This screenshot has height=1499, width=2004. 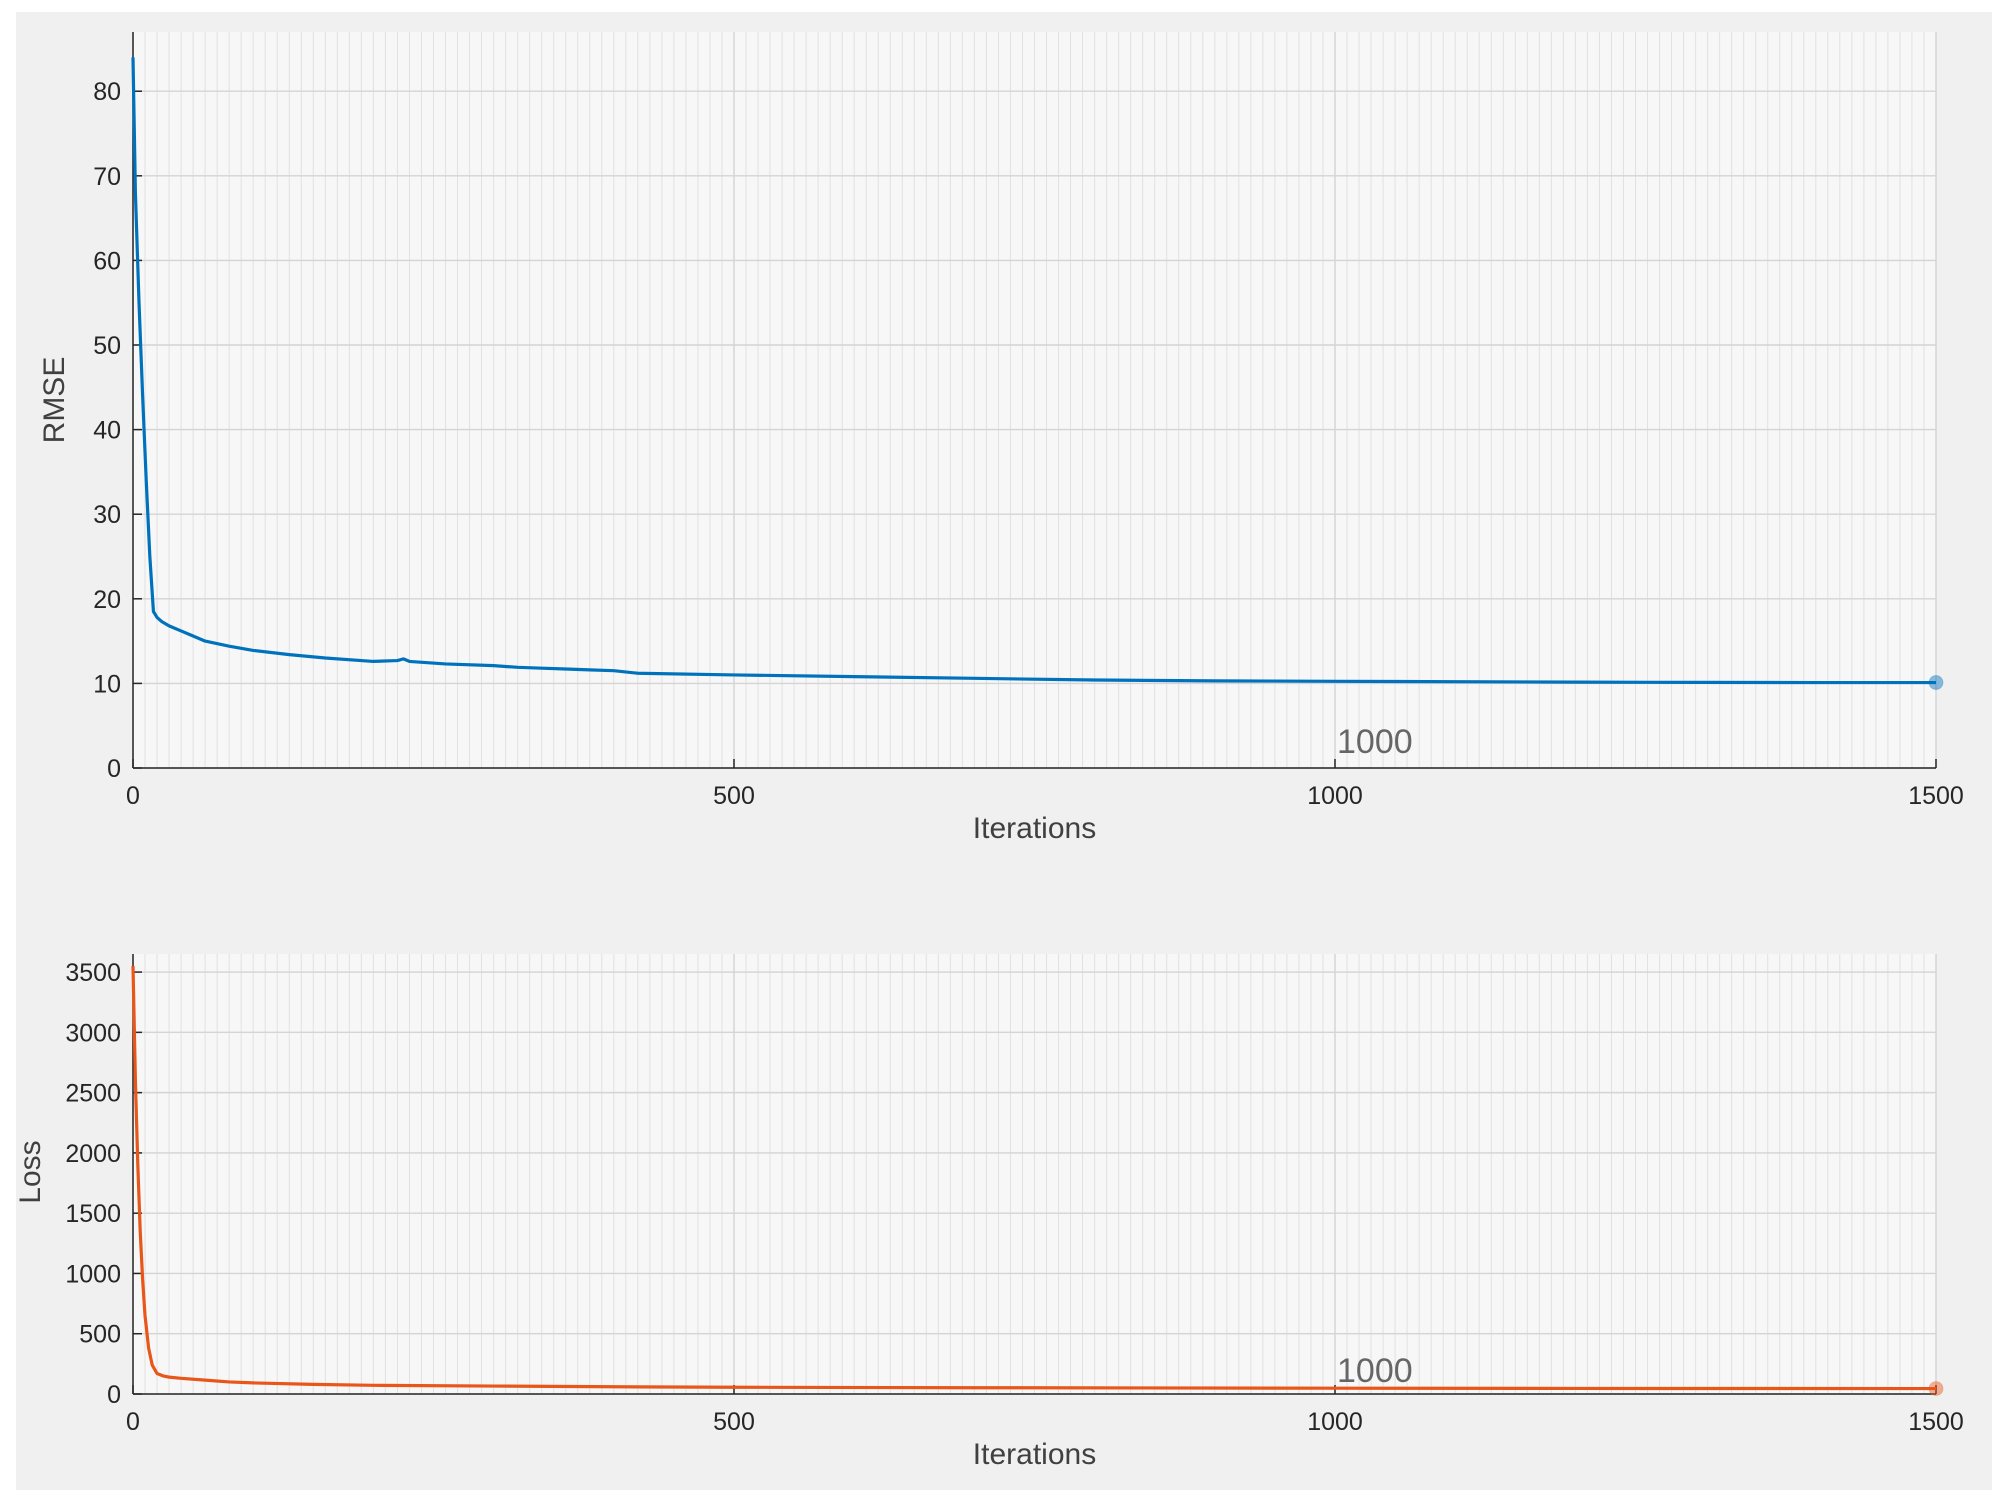 I want to click on y-tick-label: 30, so click(x=107, y=515).